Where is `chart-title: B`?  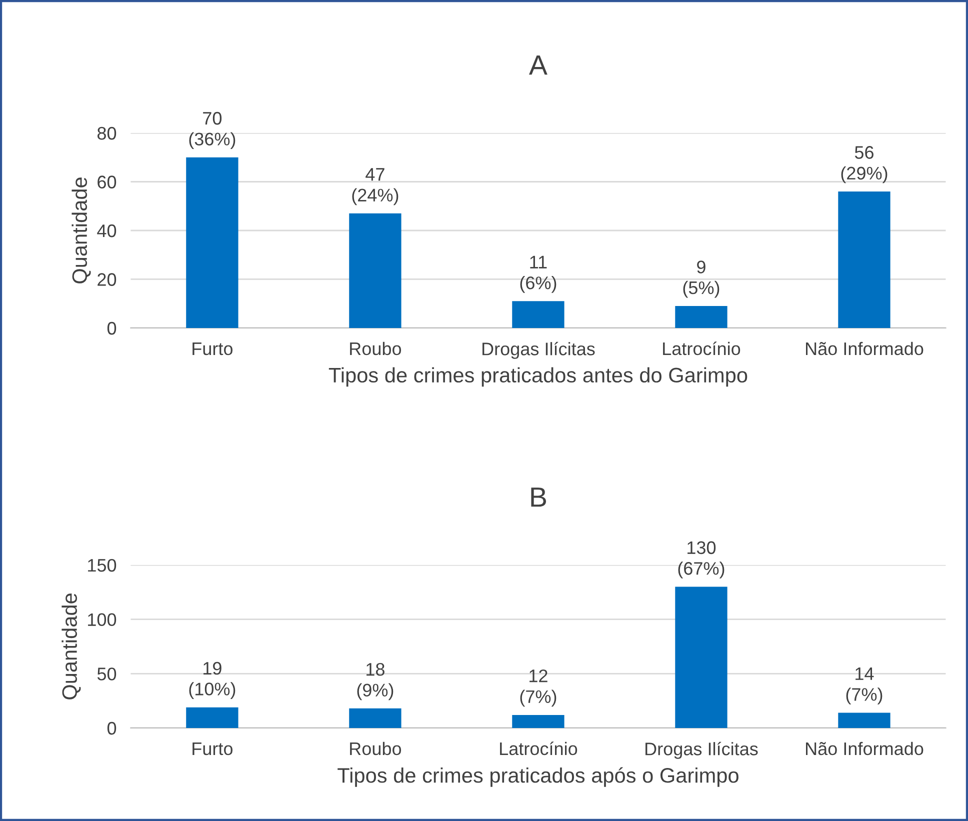
chart-title: B is located at coordinates (538, 497).